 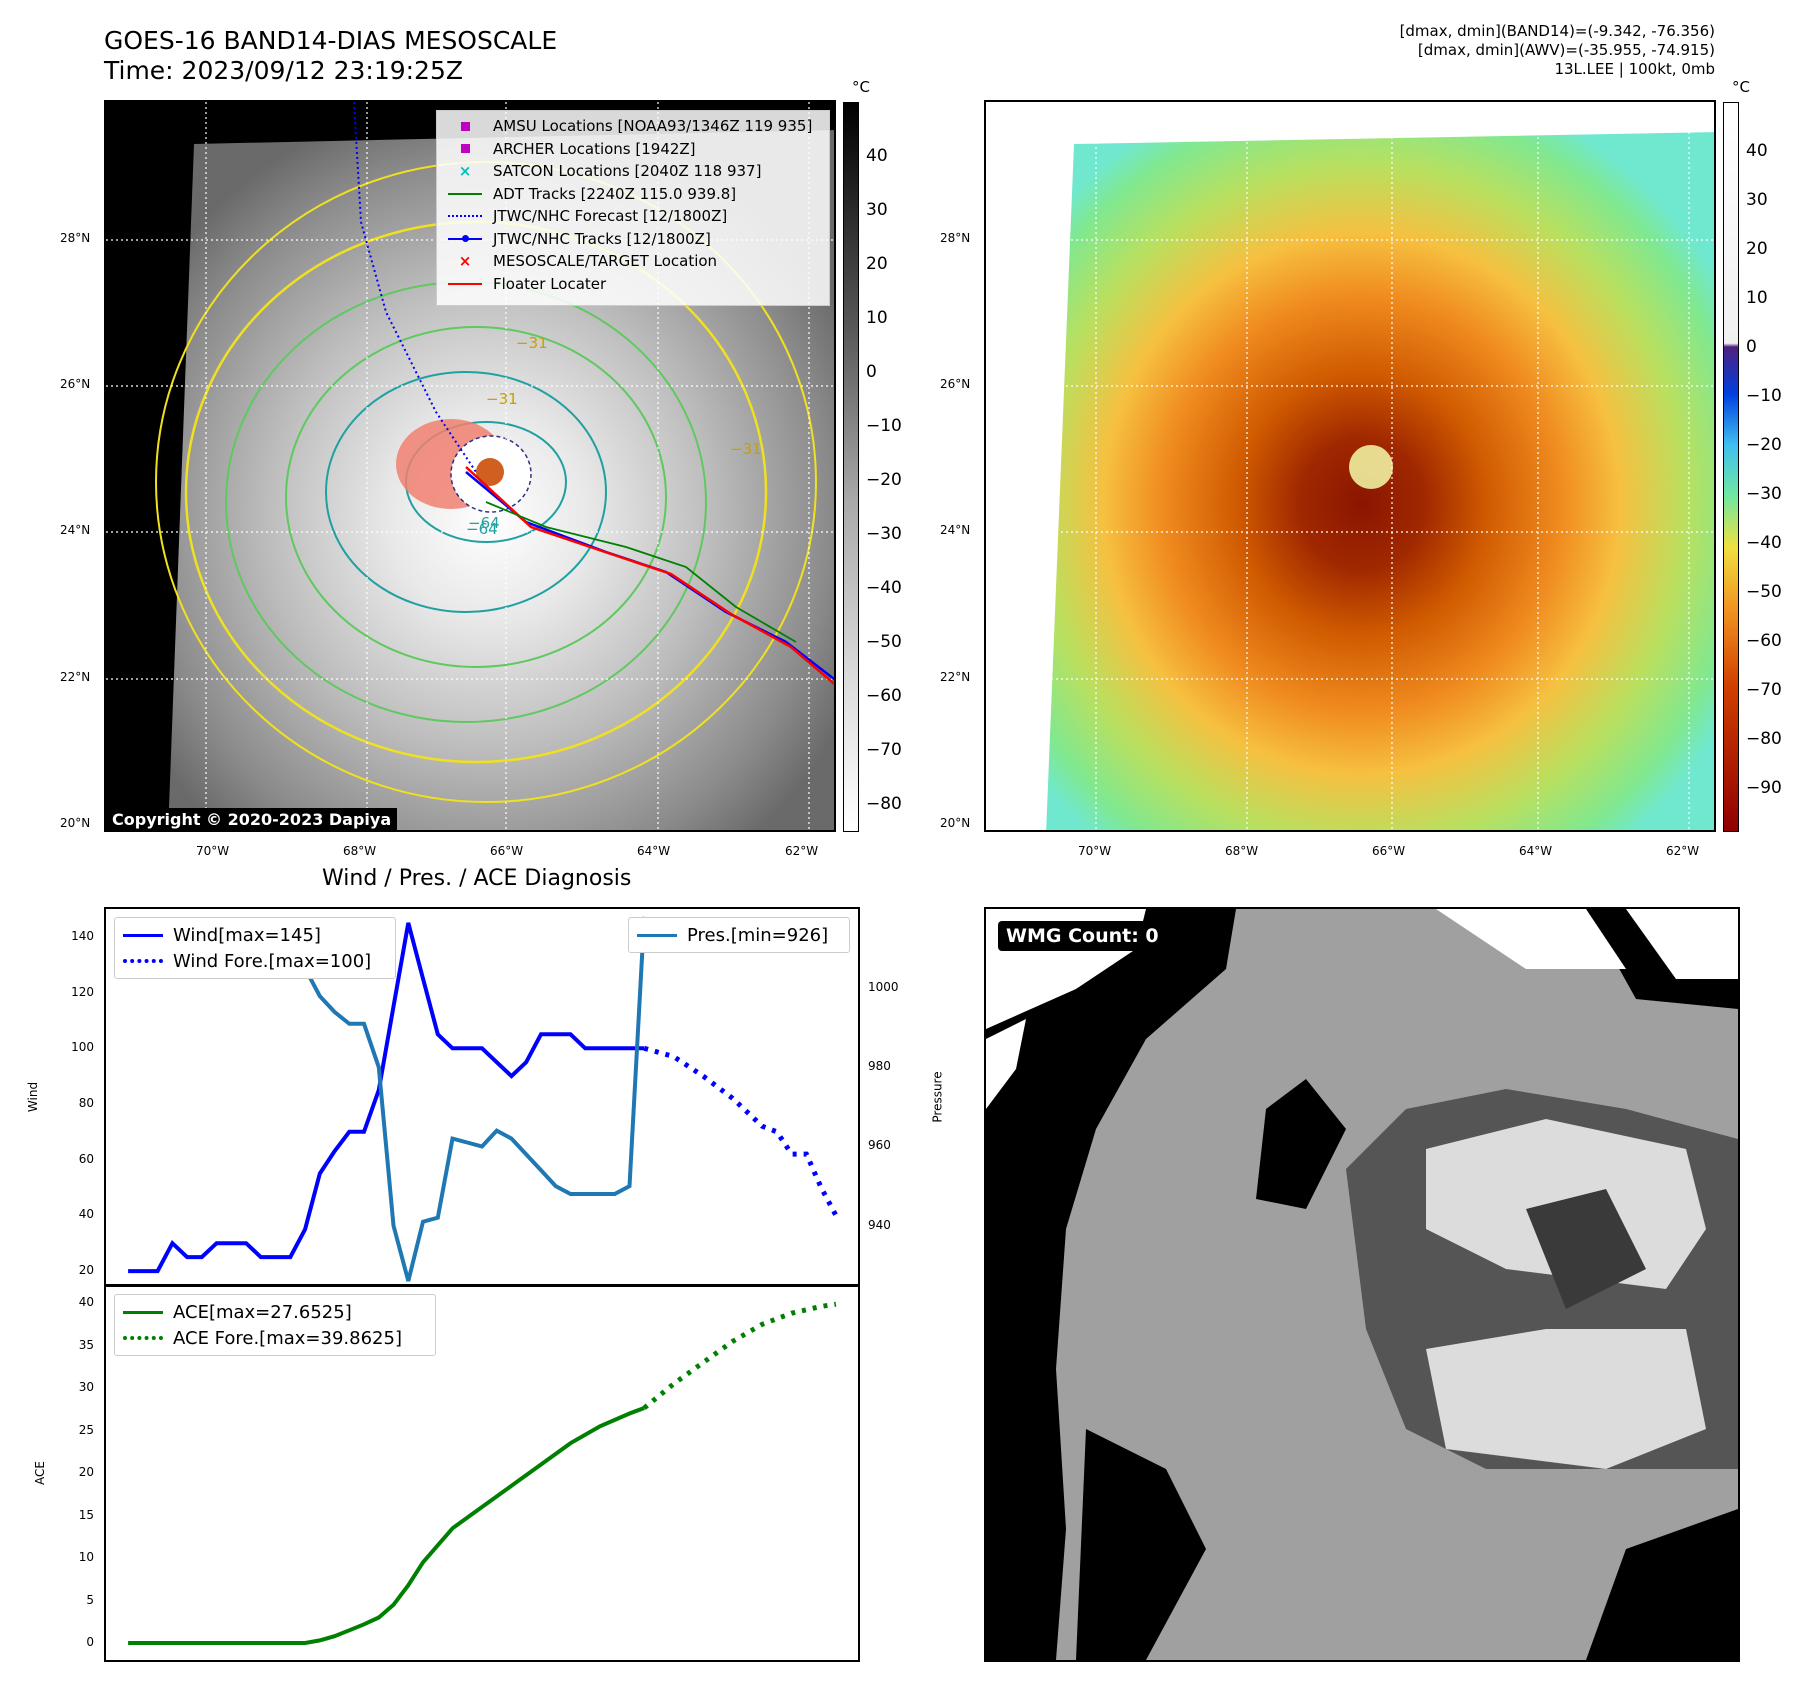 What do you see at coordinates (1389, 851) in the screenshot?
I see `lon-label: 66°W` at bounding box center [1389, 851].